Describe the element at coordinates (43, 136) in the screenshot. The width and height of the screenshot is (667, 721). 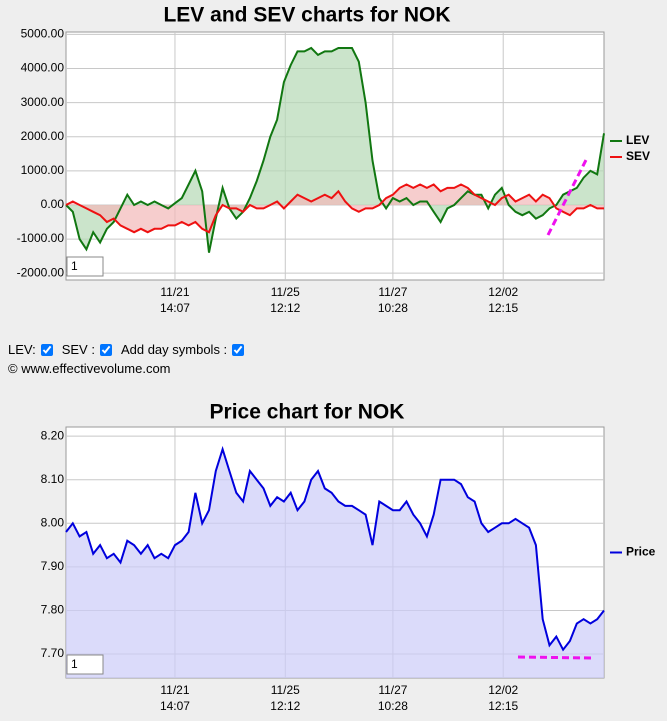
I see `y-tick-label: 2000.00` at that location.